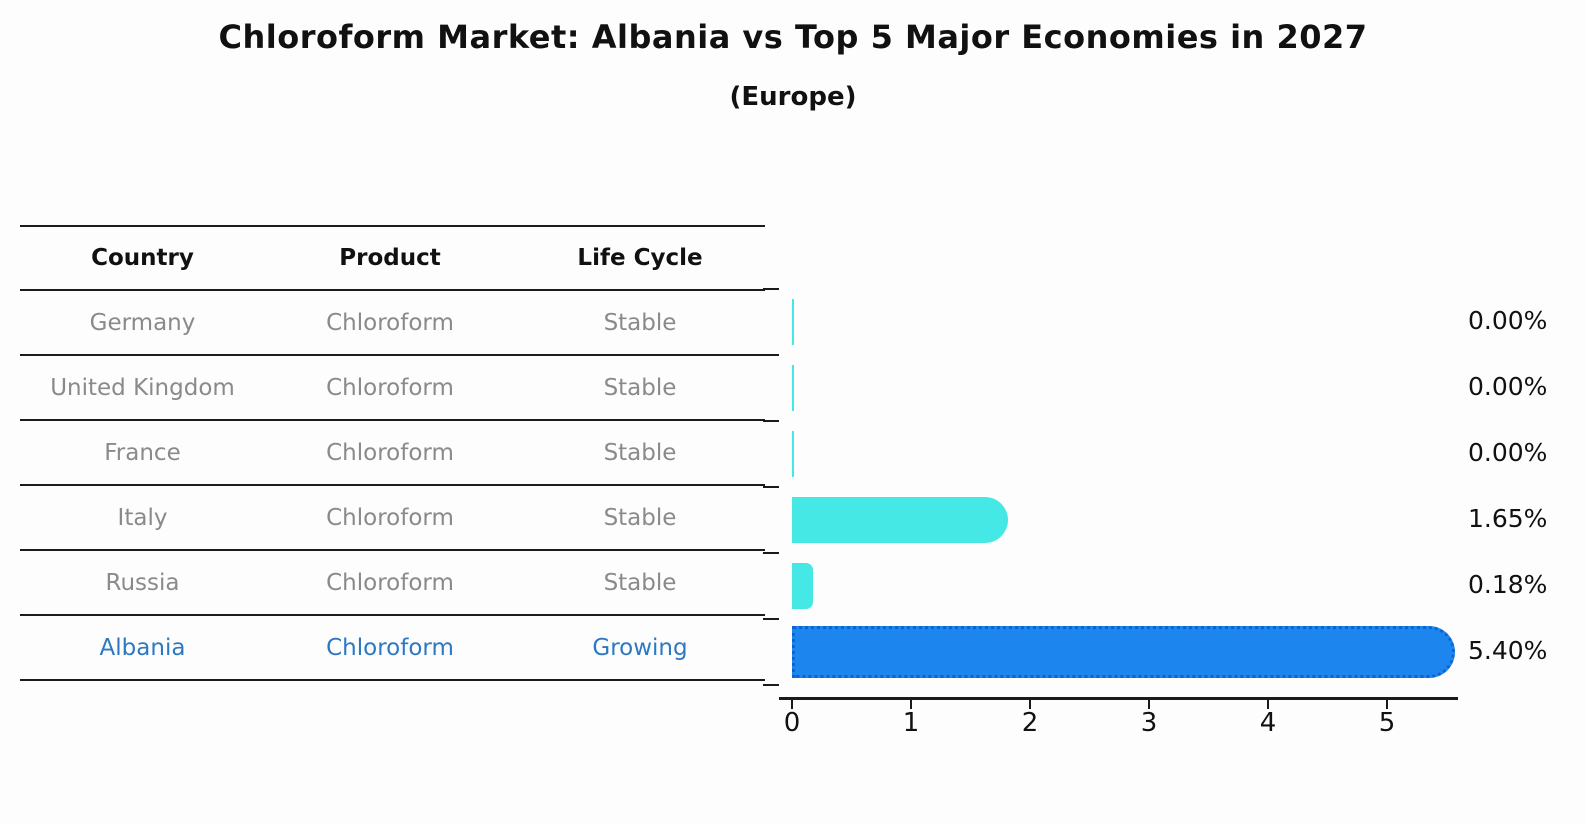  I want to click on table-row: Italy Chloroform Stable, so click(392, 516).